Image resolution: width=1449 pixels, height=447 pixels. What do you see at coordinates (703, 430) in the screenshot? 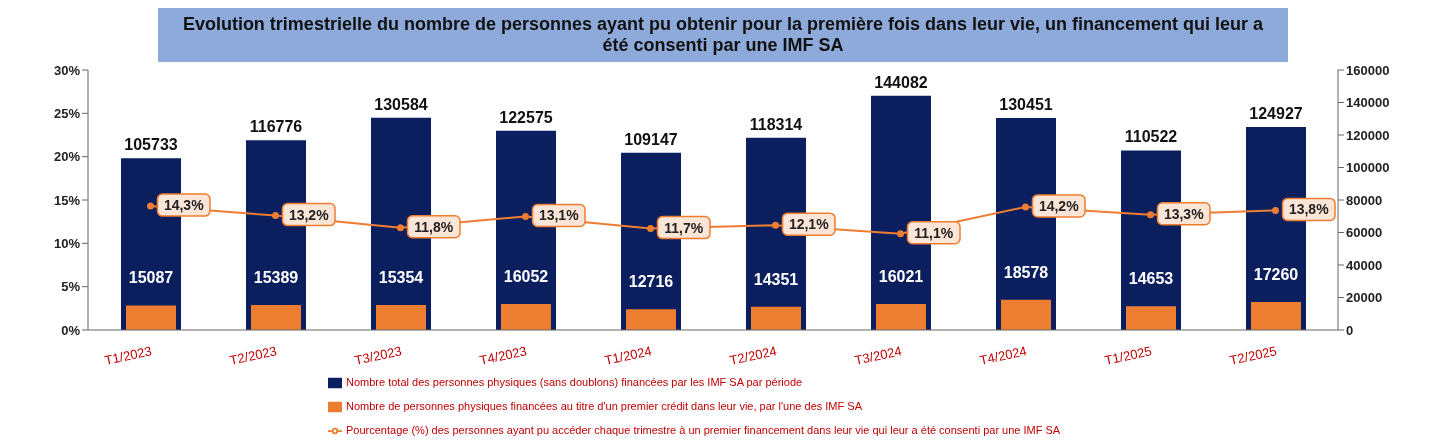
I see `legend-label: Pourcentage (%) des personnes ayant pu accéder chaque trimestre à un premier financement dans leur vie qui leur a été consenti par une IMF SA` at bounding box center [703, 430].